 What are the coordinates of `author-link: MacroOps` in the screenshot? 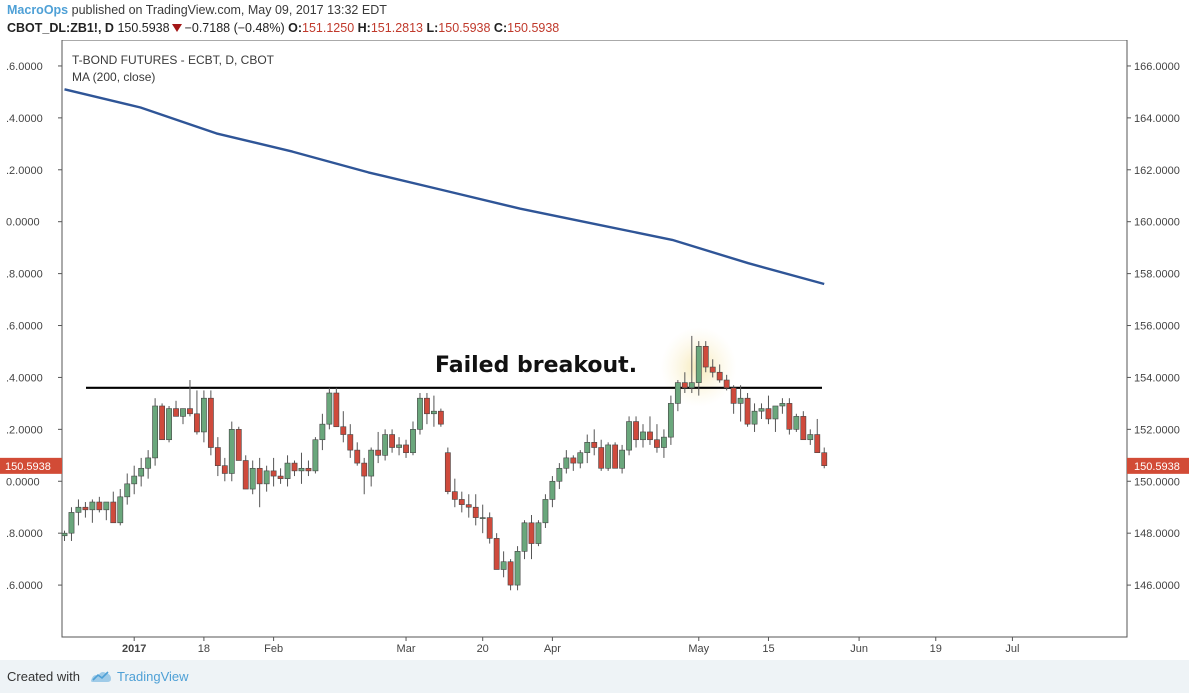 It's located at (38, 10).